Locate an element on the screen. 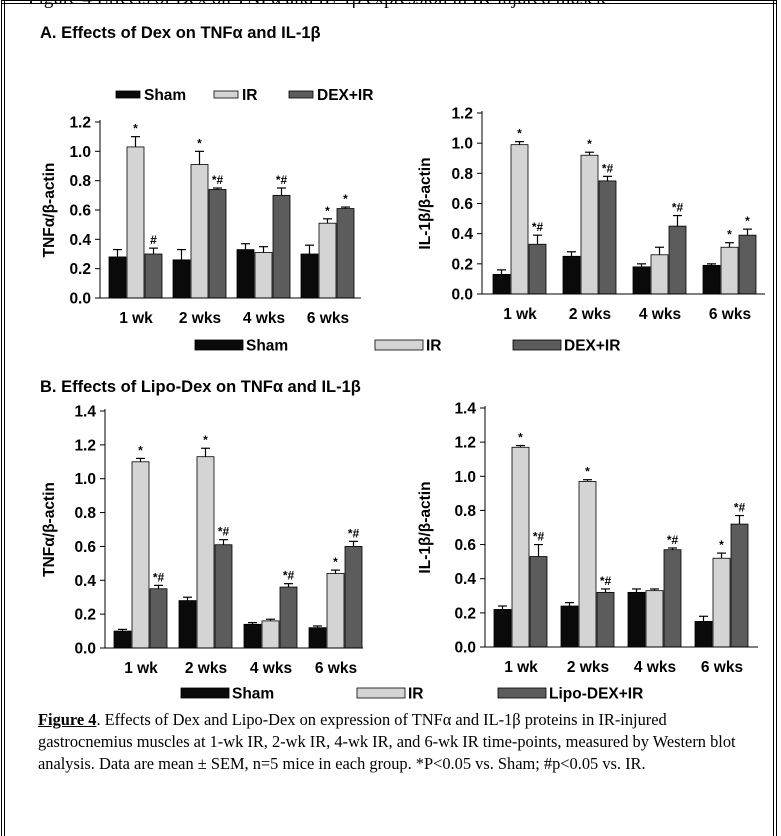 Image resolution: width=781 pixels, height=836 pixels. y-tick-label-b-il-5: 1.0 is located at coordinates (465, 477).